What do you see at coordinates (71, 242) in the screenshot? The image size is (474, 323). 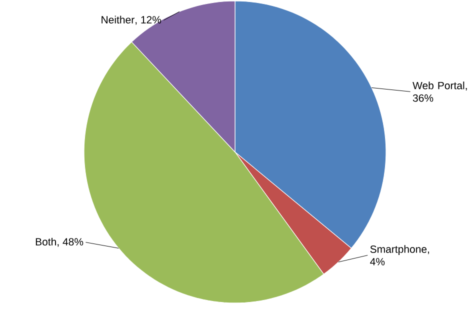 I see `data-label: , 48%` at bounding box center [71, 242].